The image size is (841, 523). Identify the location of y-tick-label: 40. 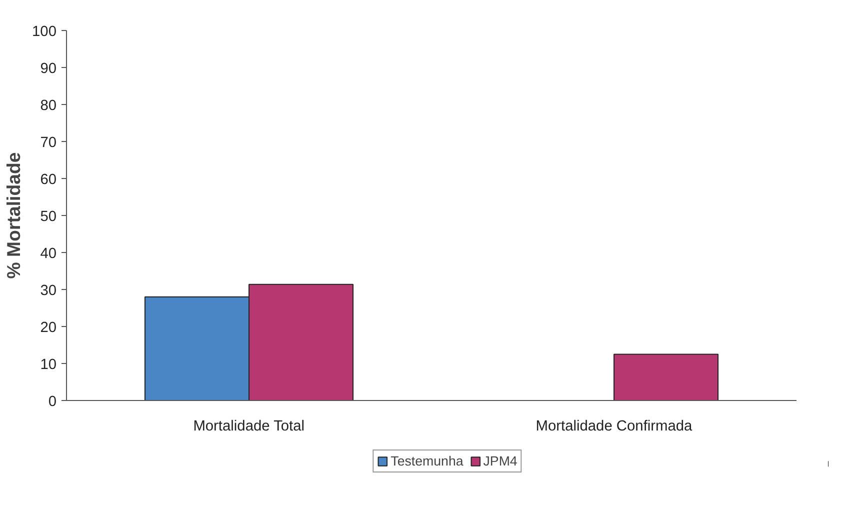
(48, 254).